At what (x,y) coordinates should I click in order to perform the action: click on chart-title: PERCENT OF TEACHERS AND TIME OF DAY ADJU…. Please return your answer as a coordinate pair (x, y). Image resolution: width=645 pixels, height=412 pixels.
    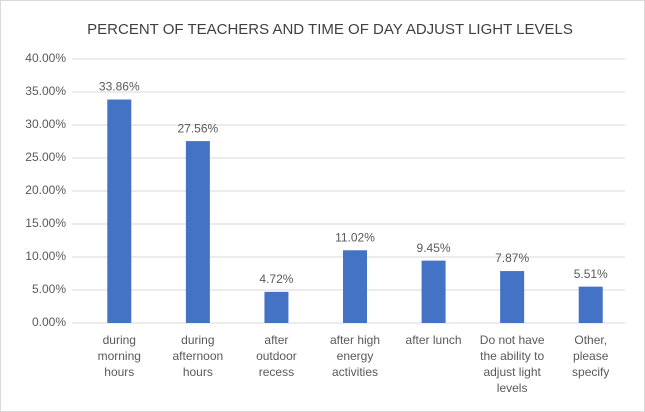
    Looking at the image, I should click on (330, 29).